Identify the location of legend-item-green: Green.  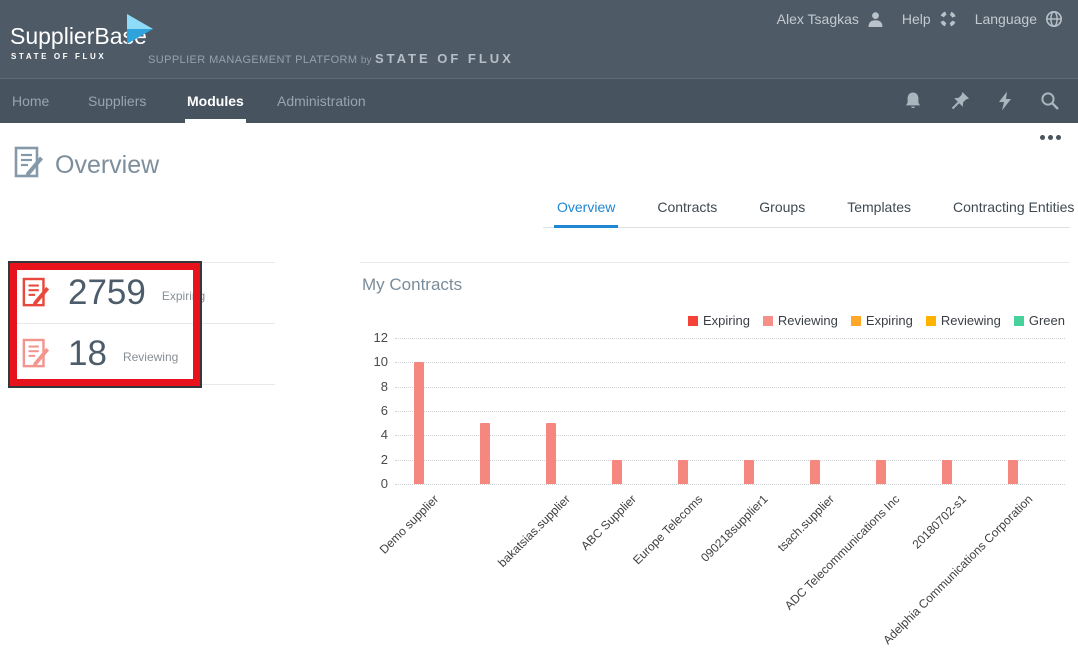
(1039, 320).